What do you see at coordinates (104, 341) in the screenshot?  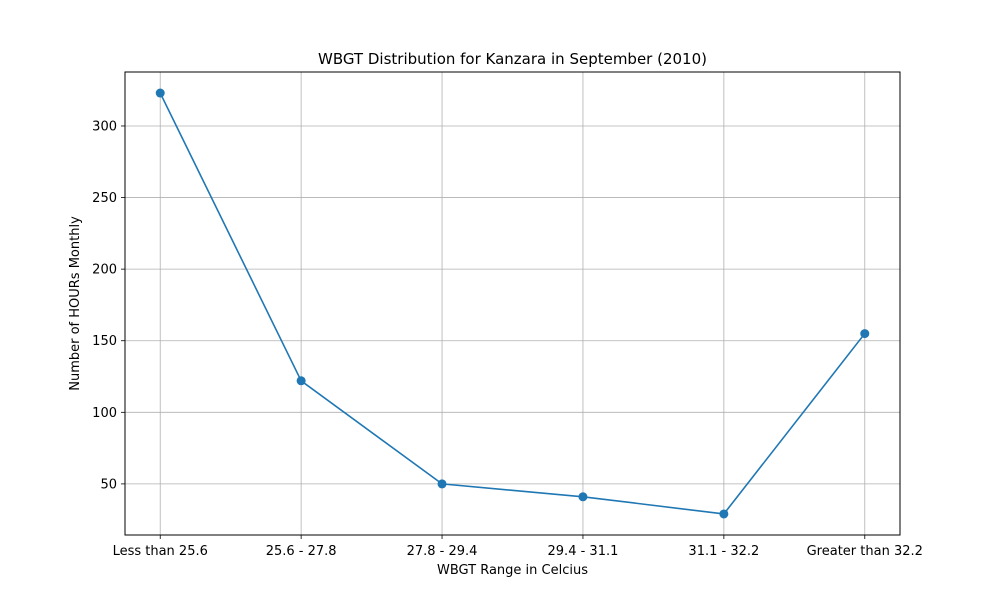 I see `y-tick-label: 150` at bounding box center [104, 341].